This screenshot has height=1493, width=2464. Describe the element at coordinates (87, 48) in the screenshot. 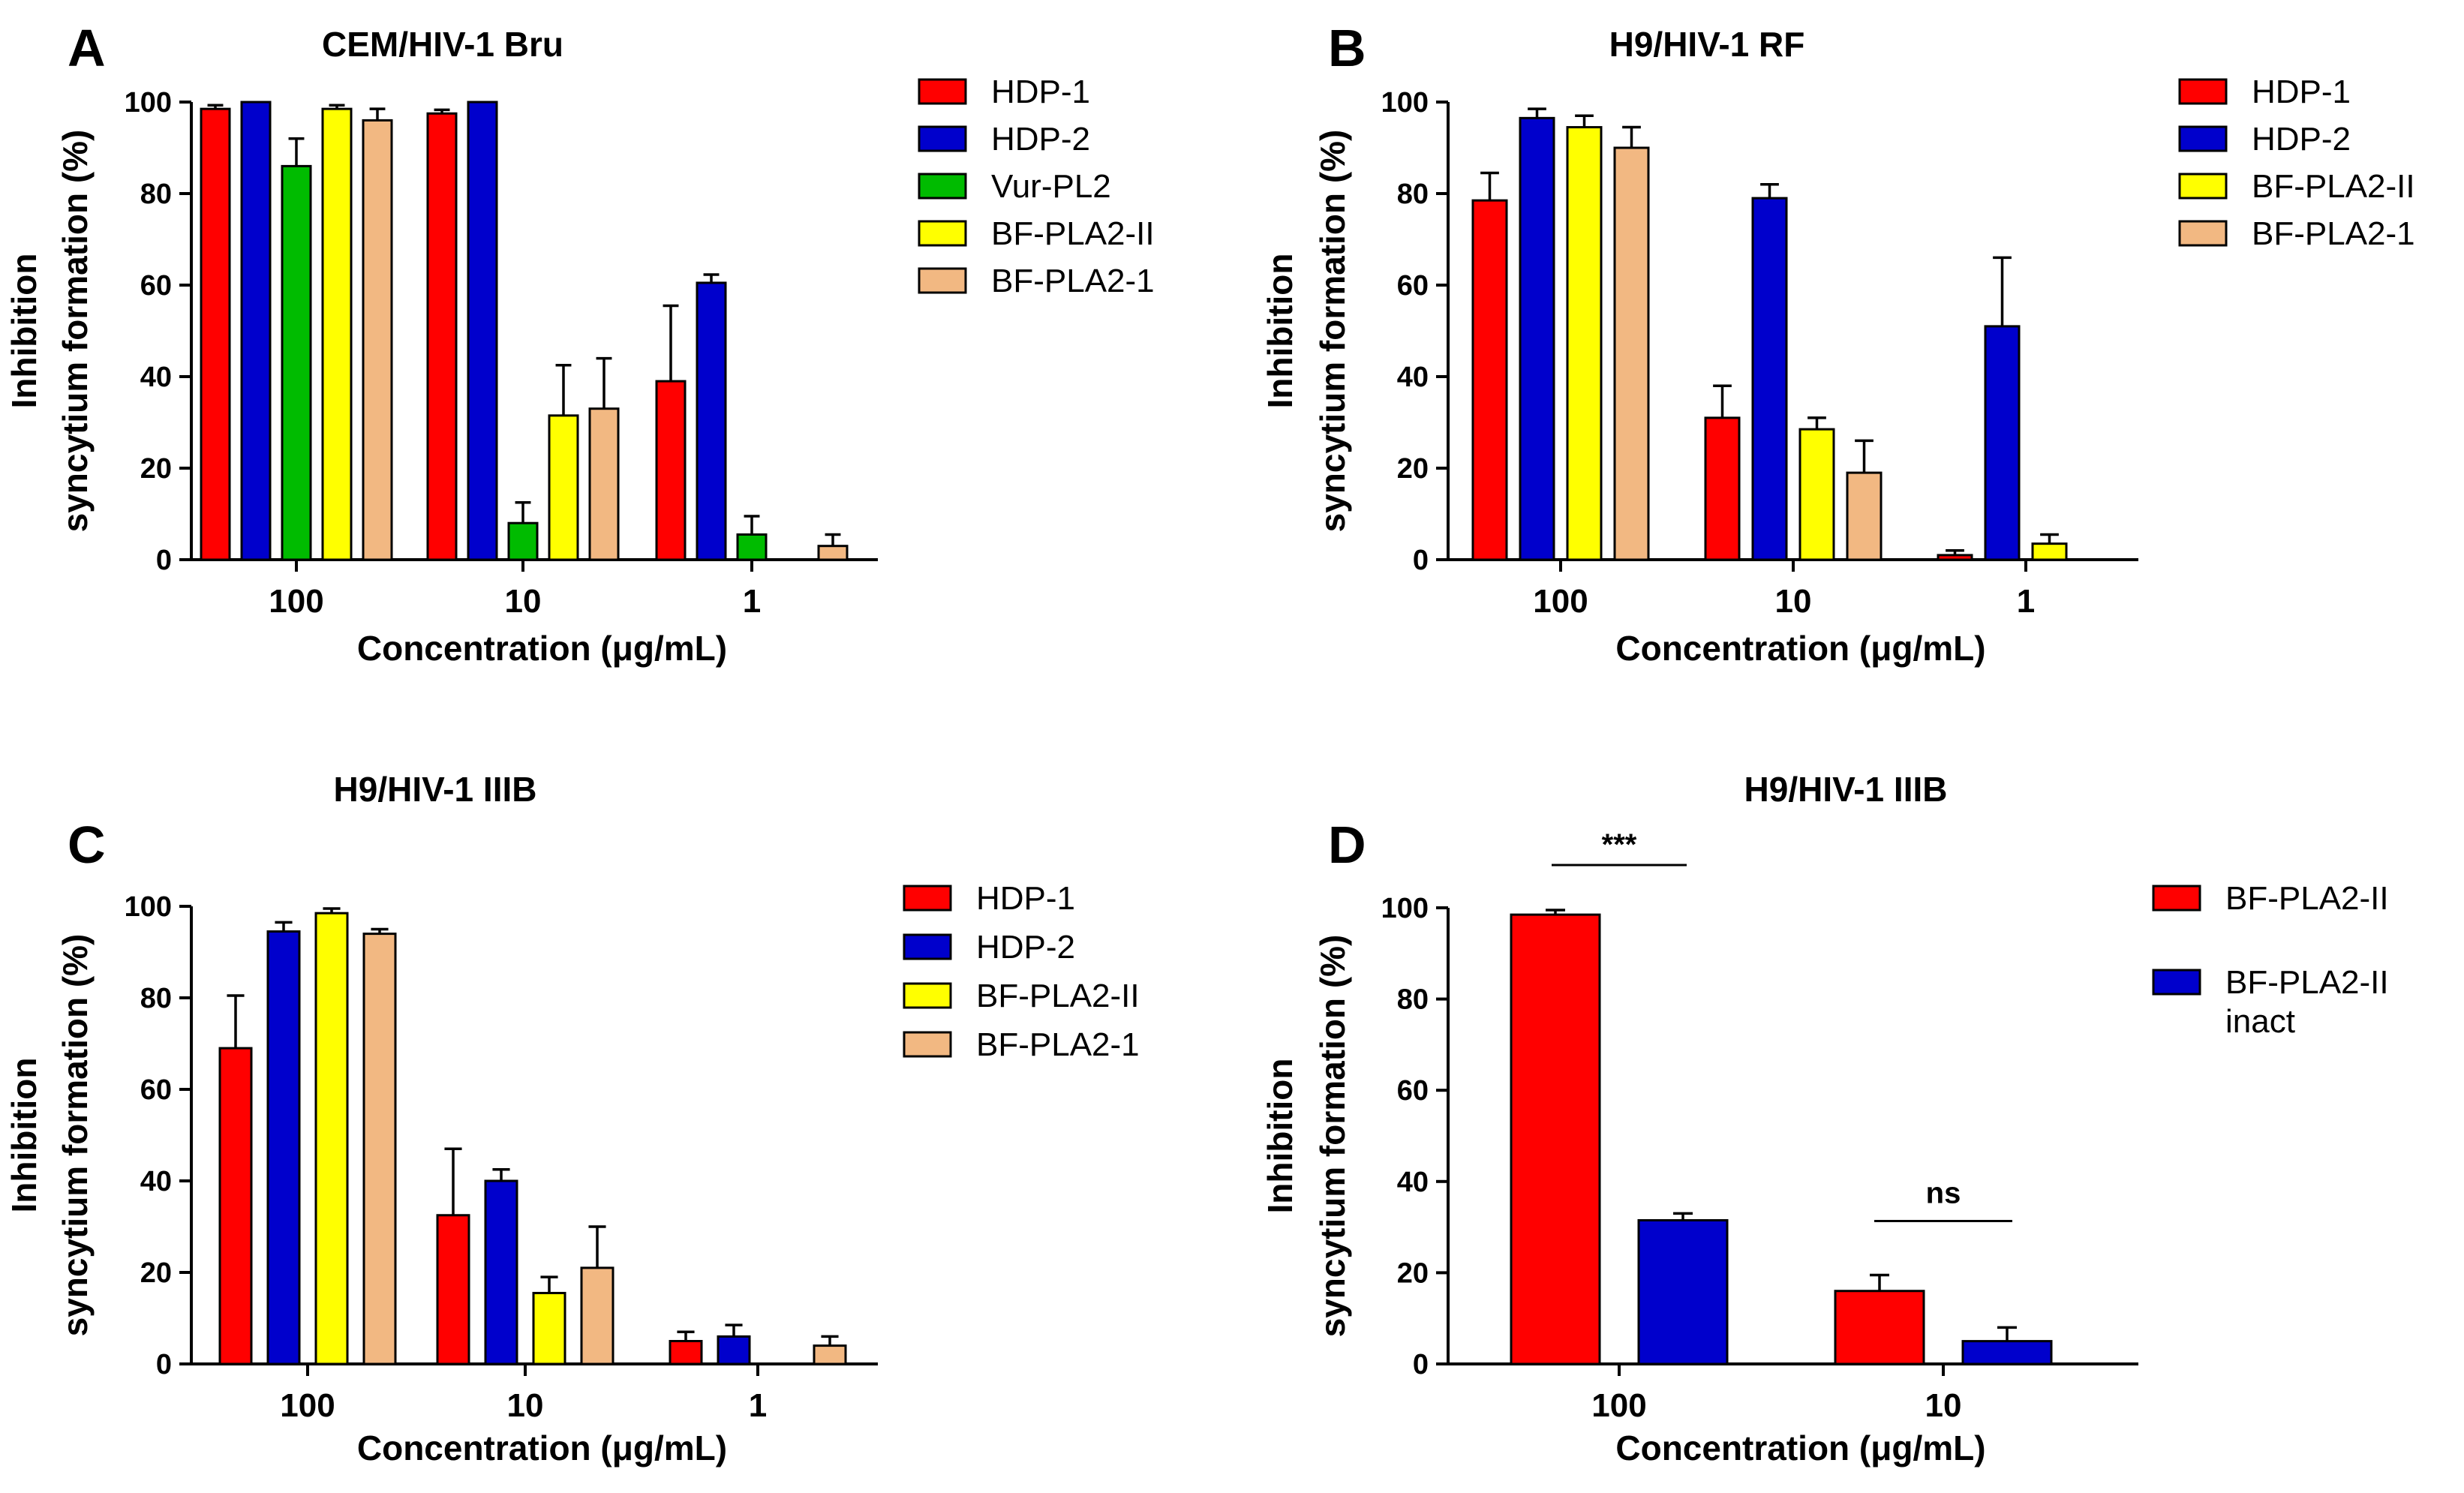

I see `panel-letter: A` at that location.